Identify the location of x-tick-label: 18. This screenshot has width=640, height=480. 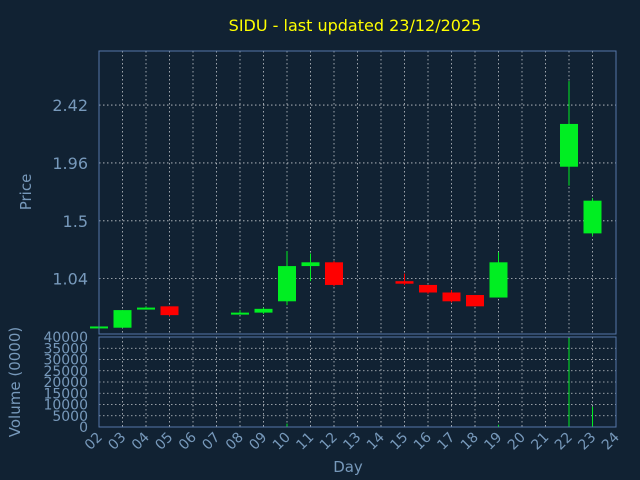
(470, 442).